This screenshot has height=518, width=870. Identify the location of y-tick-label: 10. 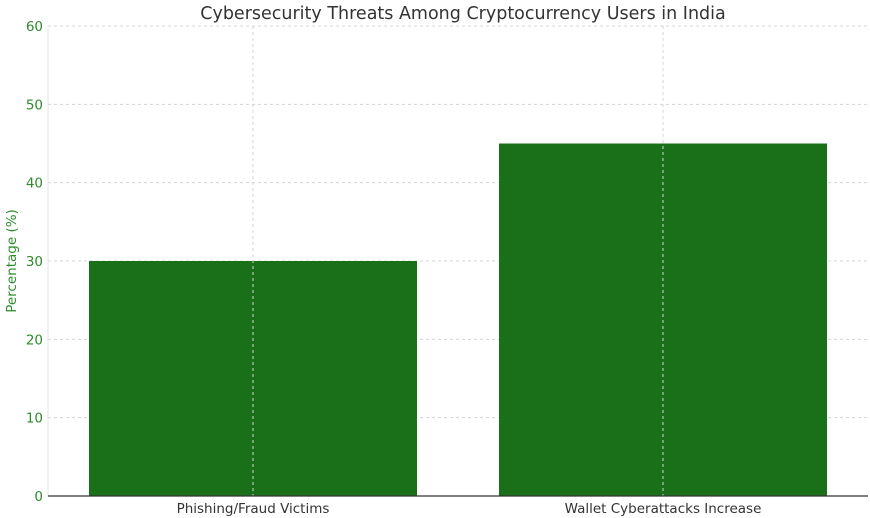
(34, 419).